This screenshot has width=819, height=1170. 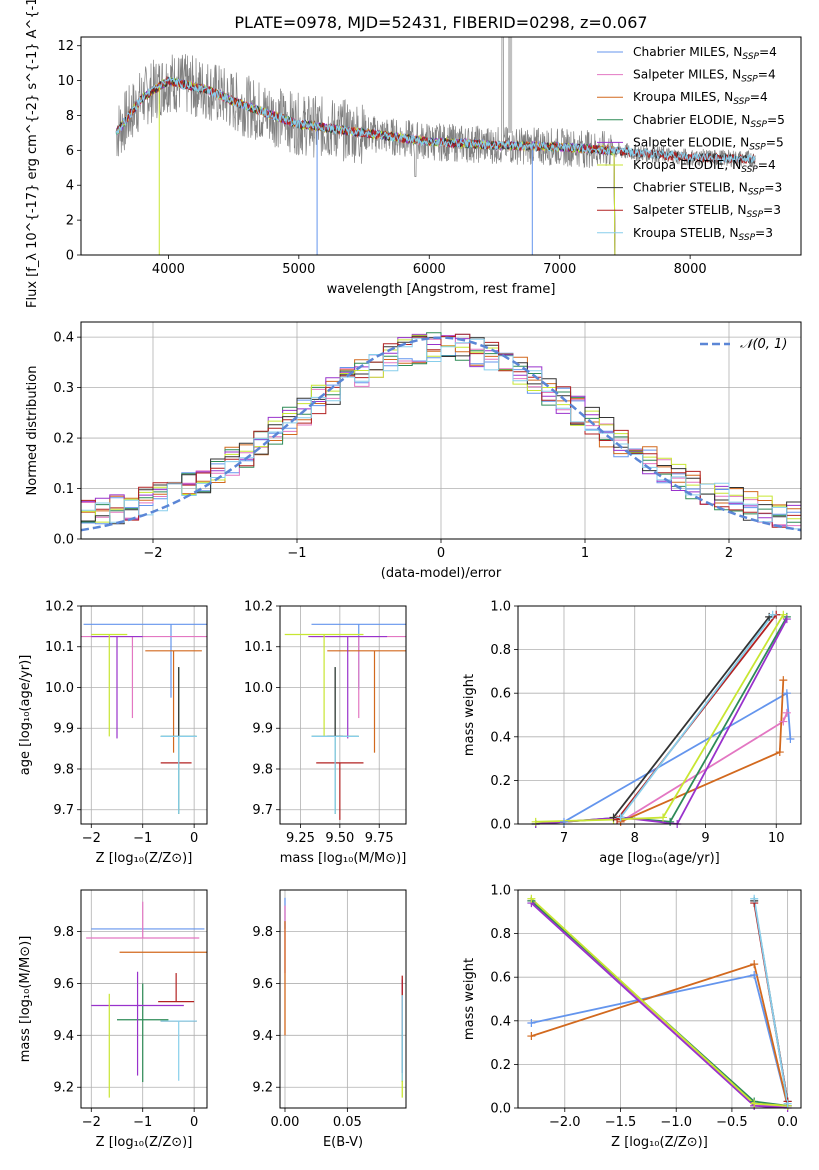 What do you see at coordinates (258, 688) in the screenshot?
I see `age_vs_mass-ytick-label: 10.0` at bounding box center [258, 688].